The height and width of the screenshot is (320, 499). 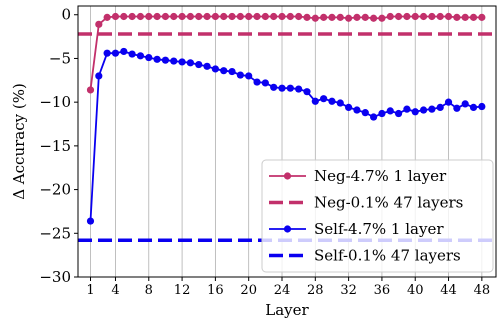 I want to click on x-tick-label: 20, so click(x=248, y=290).